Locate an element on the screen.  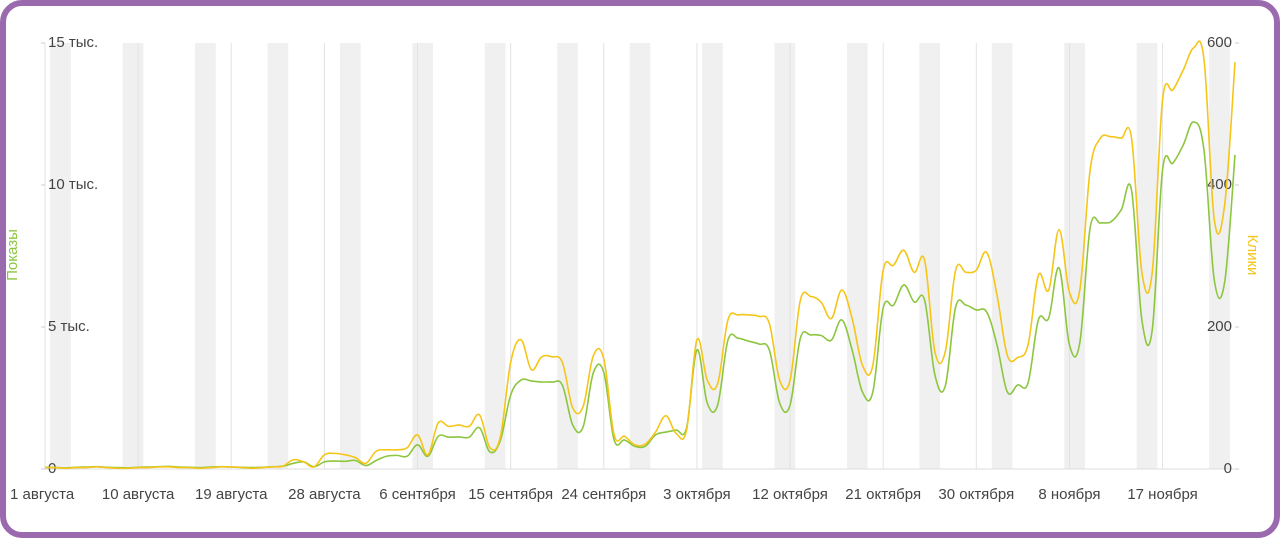
x-tick-label: 15 сентября is located at coordinates (510, 494).